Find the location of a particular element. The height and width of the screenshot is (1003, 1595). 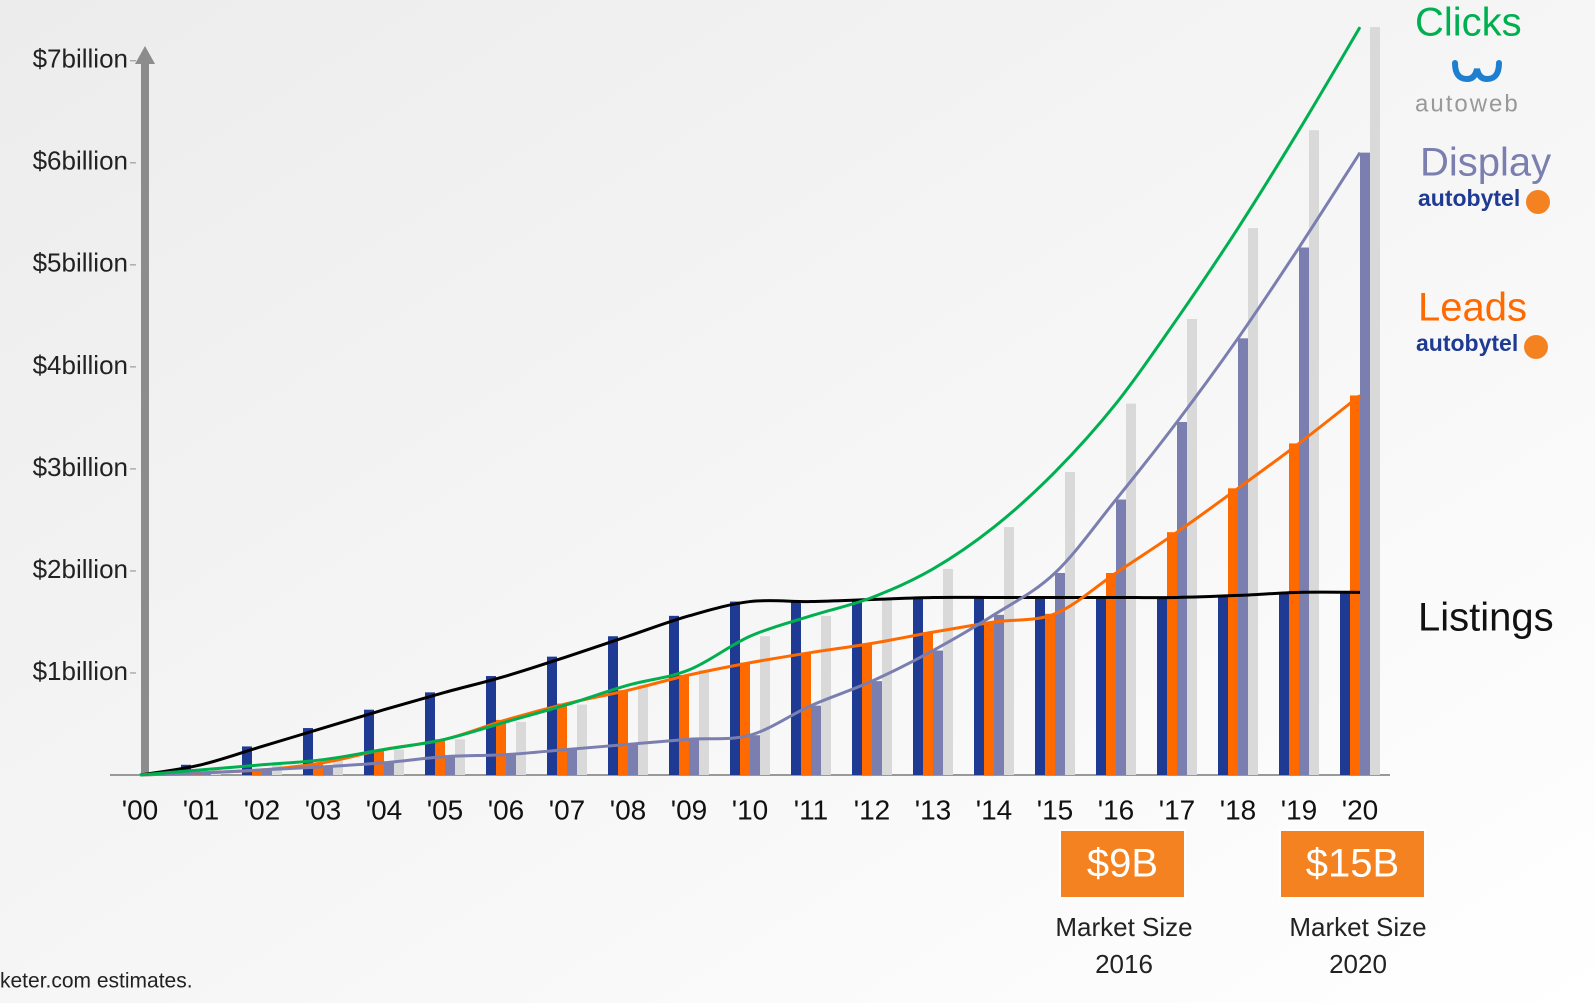

x-tick-label: '04 is located at coordinates (384, 809).